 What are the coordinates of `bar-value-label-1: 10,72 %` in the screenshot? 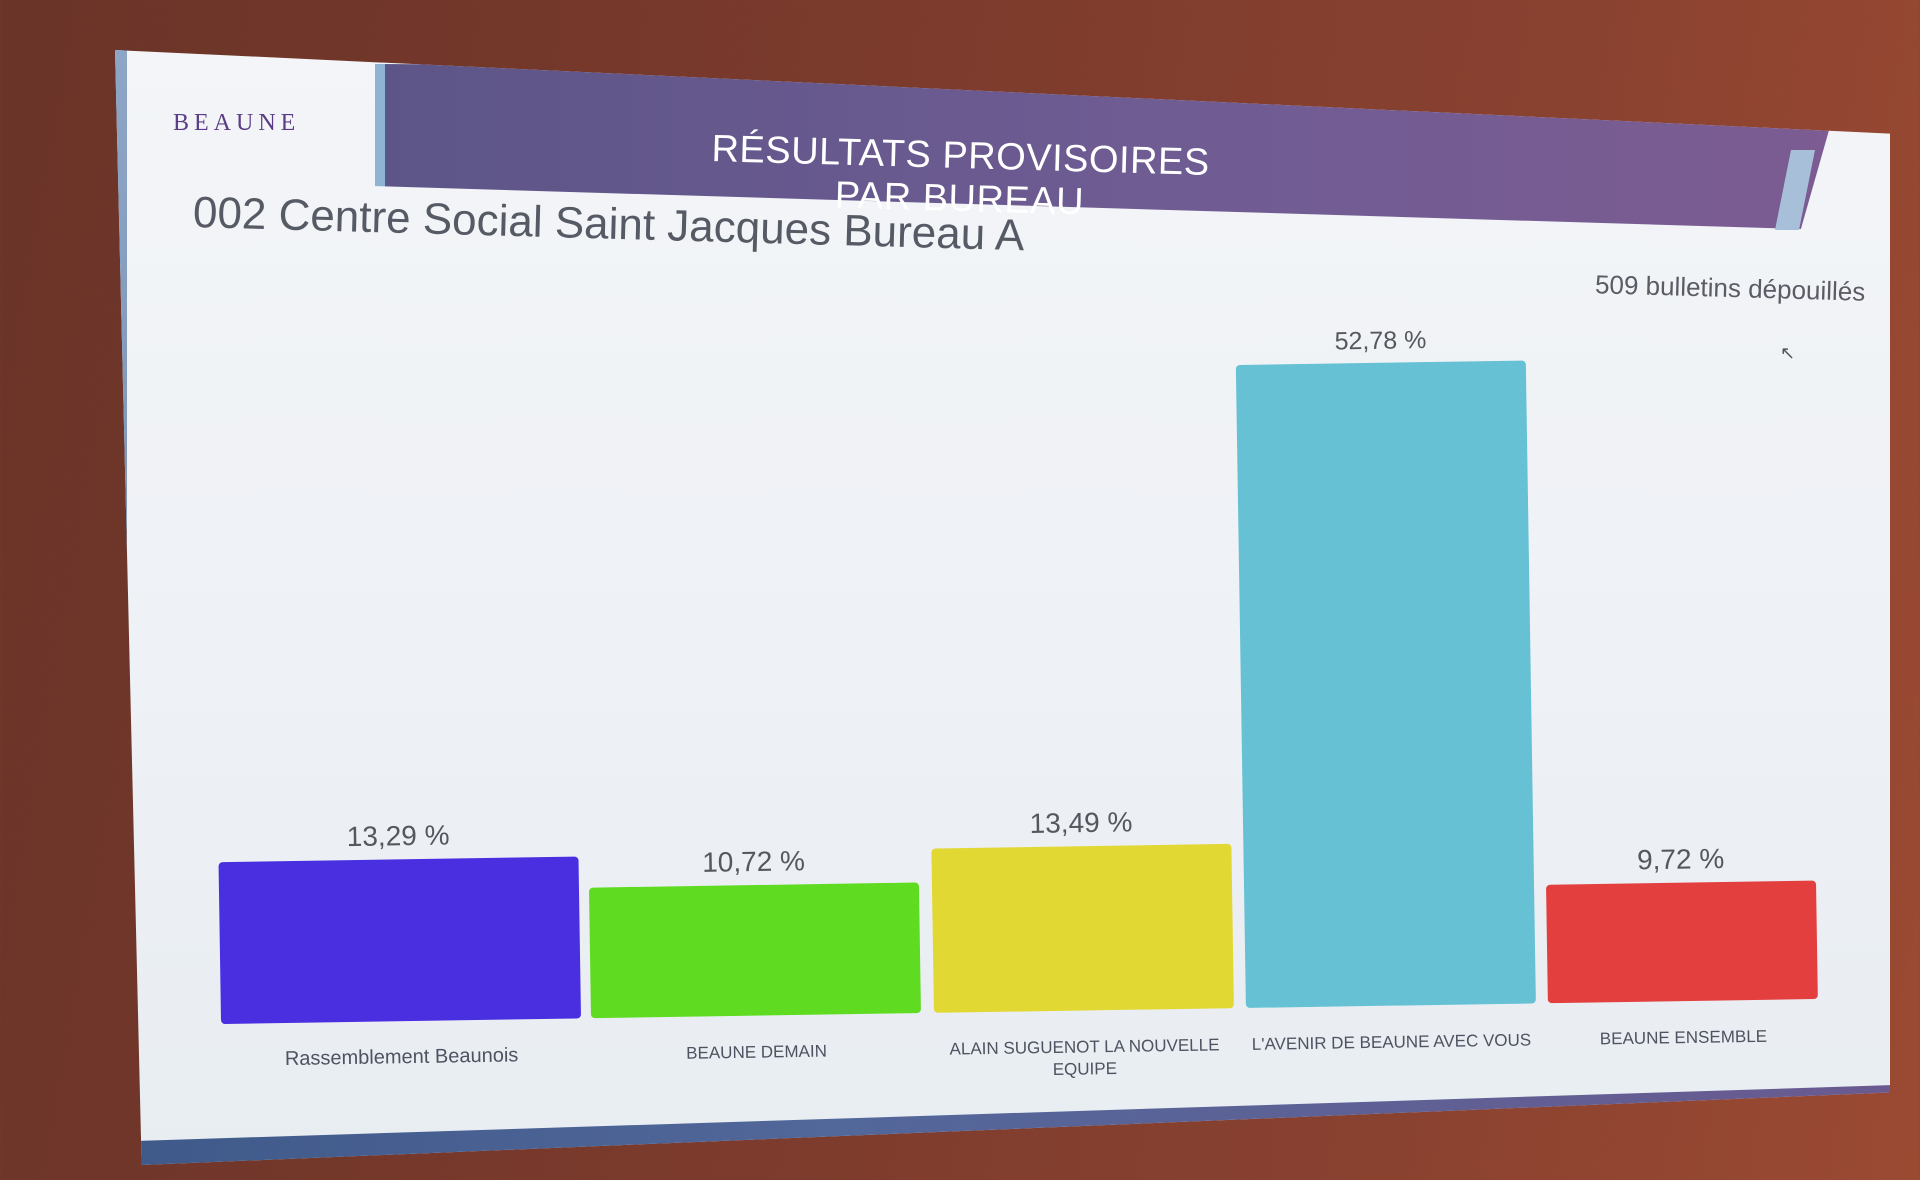 It's located at (753, 861).